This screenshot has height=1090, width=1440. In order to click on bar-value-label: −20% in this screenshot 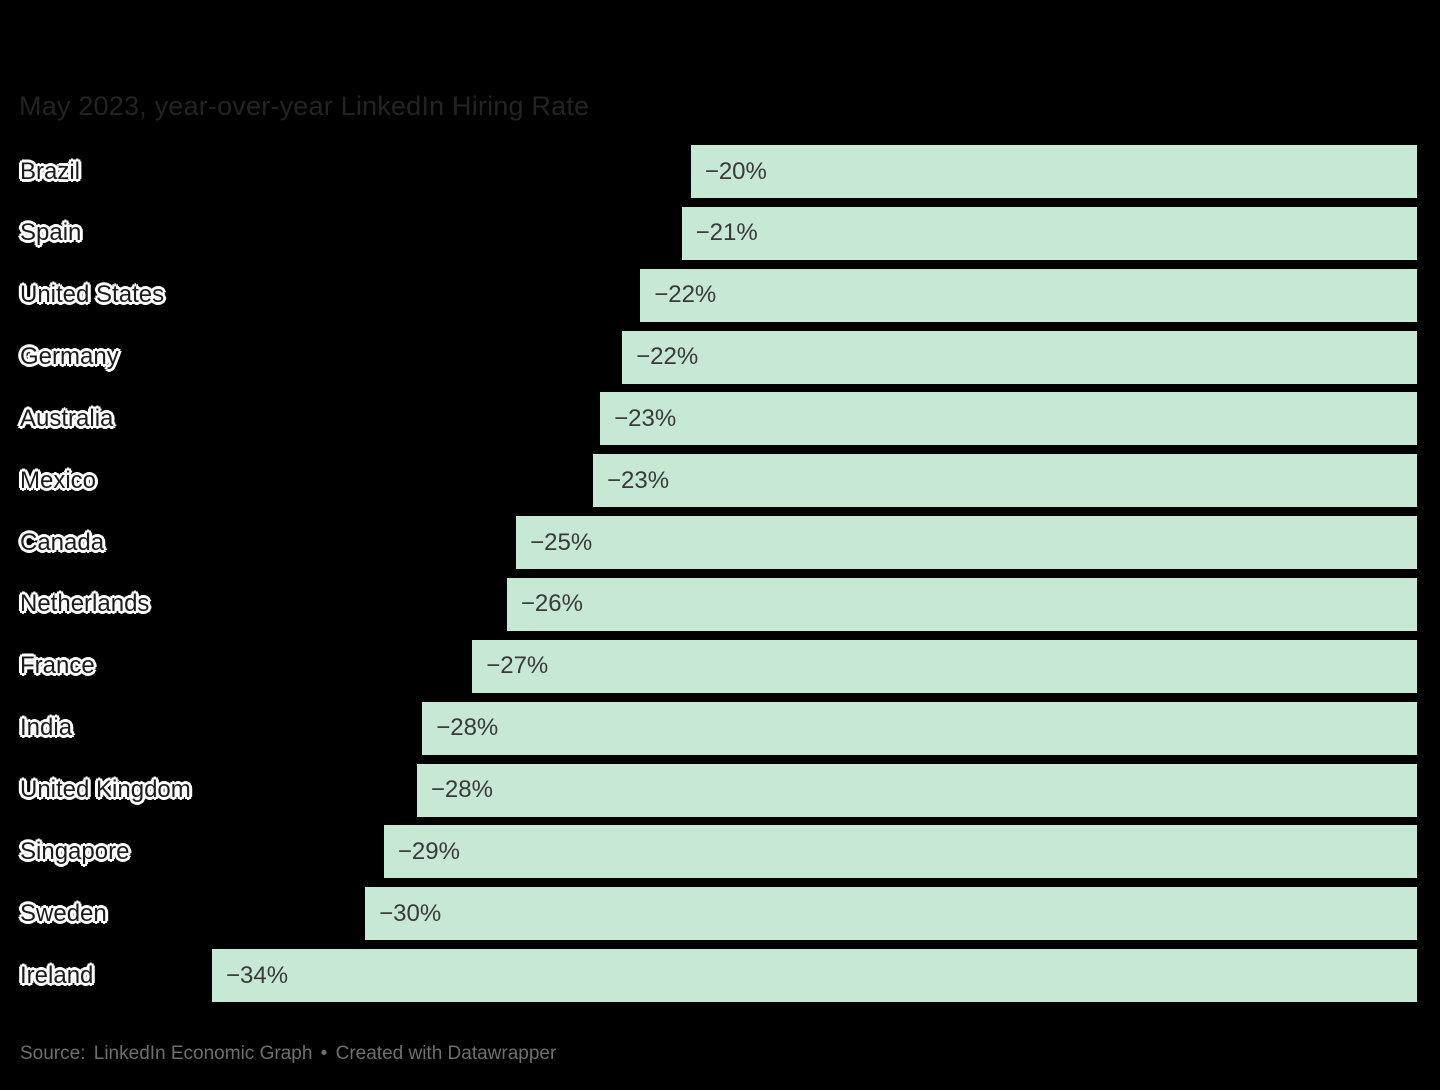, I will do `click(735, 171)`.